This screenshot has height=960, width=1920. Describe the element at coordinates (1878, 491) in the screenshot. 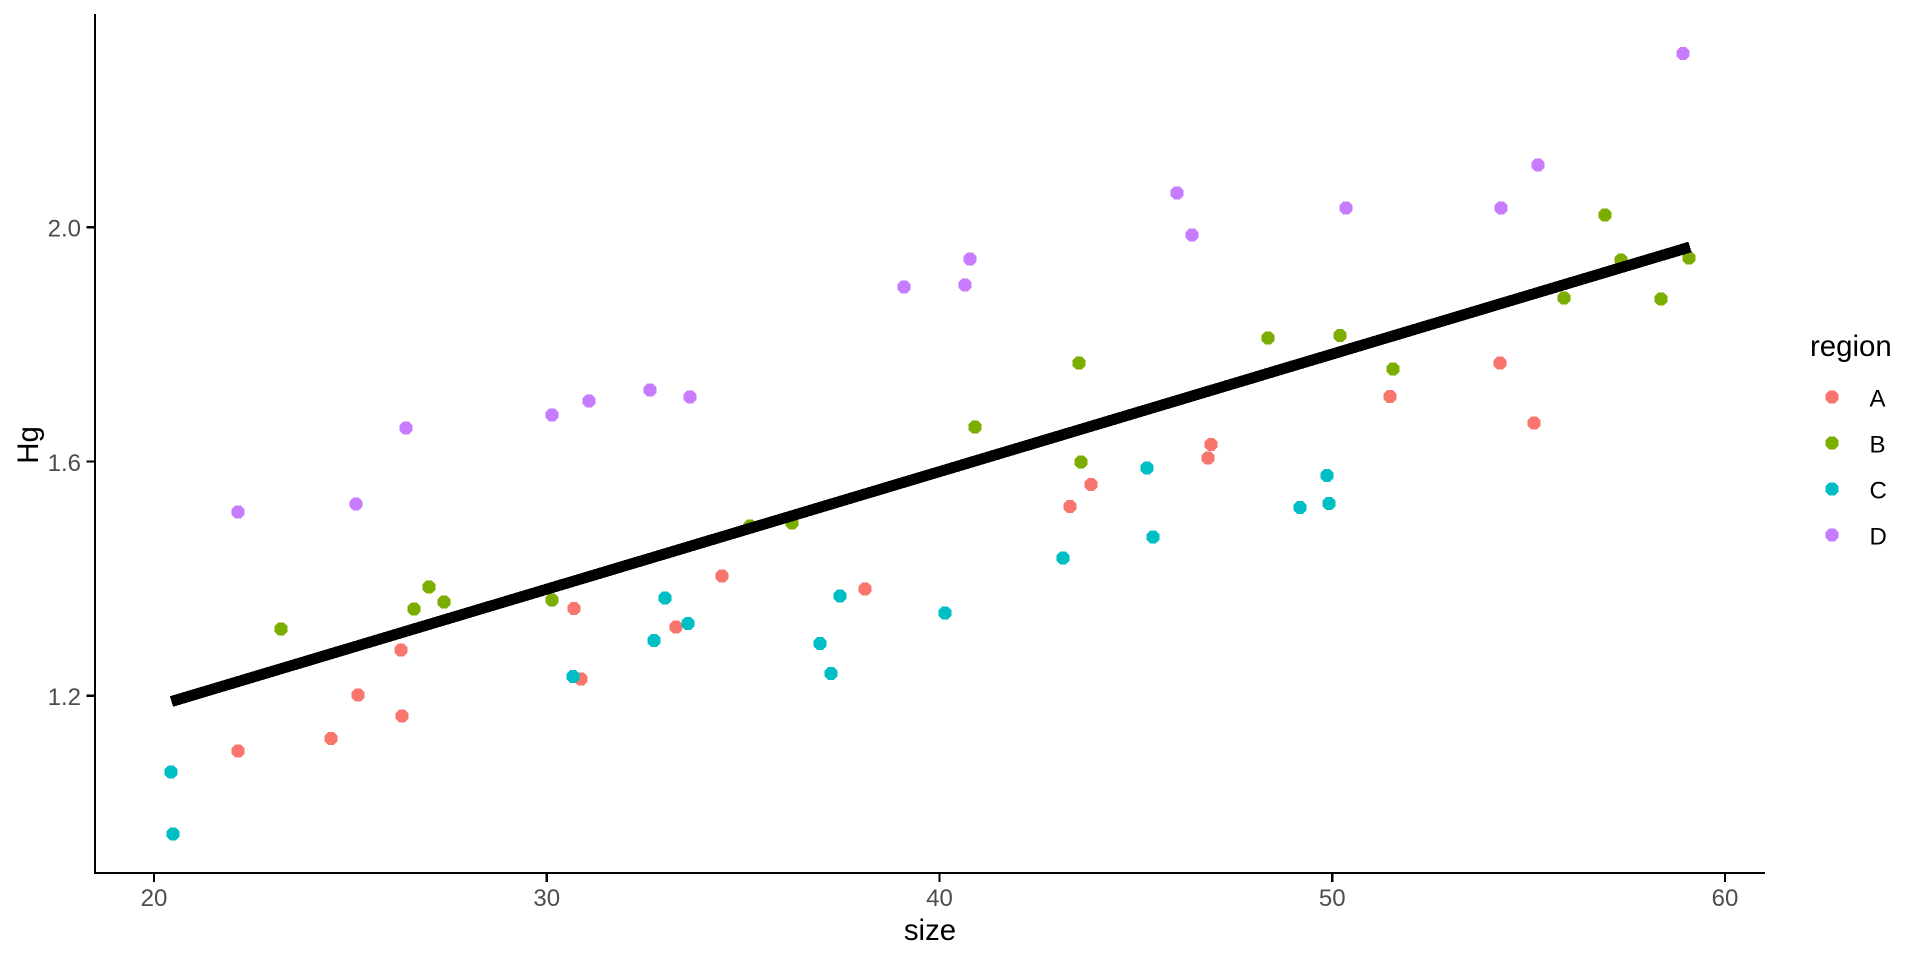

I see `svg-text: C` at that location.